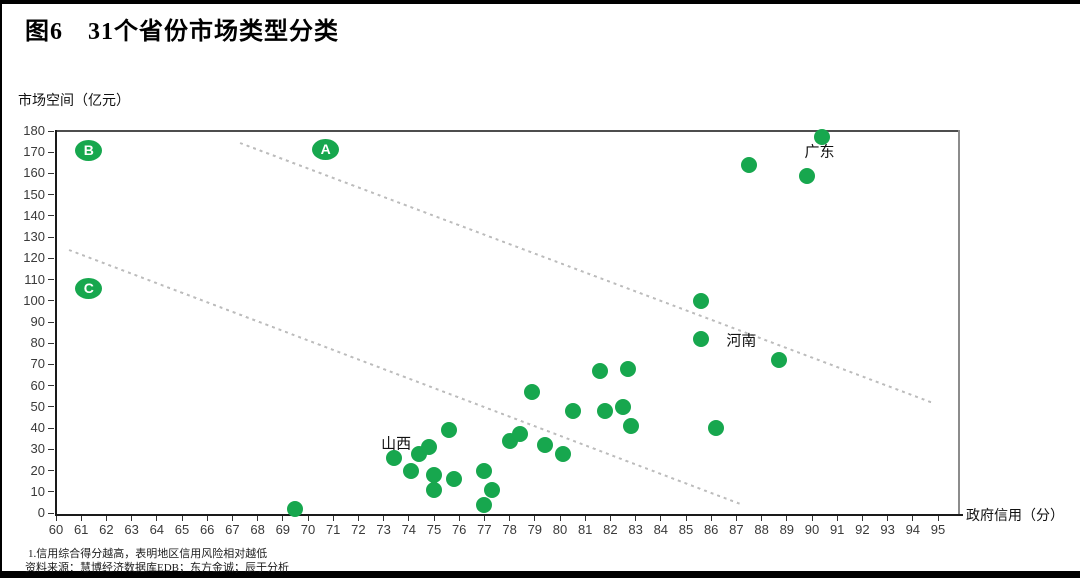  Describe the element at coordinates (37, 406) in the screenshot. I see `y-axis-tick-label: 50` at that location.